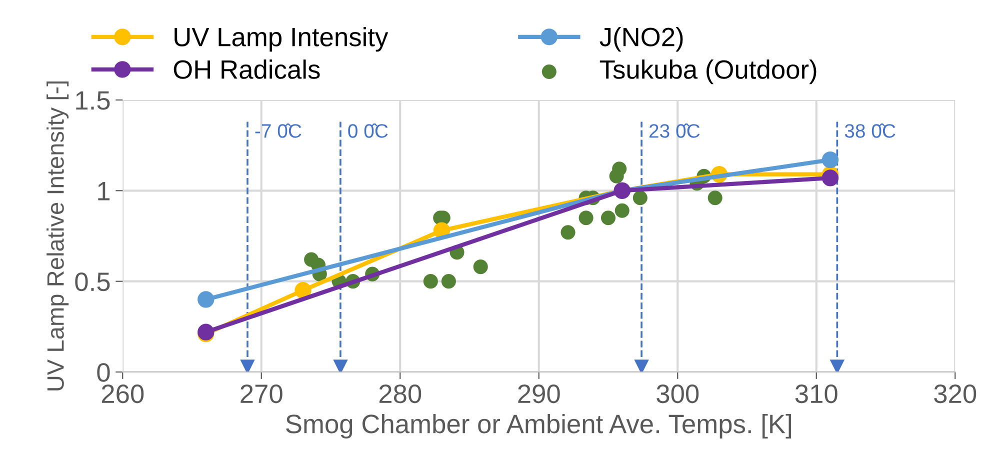 This screenshot has height=465, width=997. I want to click on legend-label: Tsukuba (Outdoor), so click(708, 72).